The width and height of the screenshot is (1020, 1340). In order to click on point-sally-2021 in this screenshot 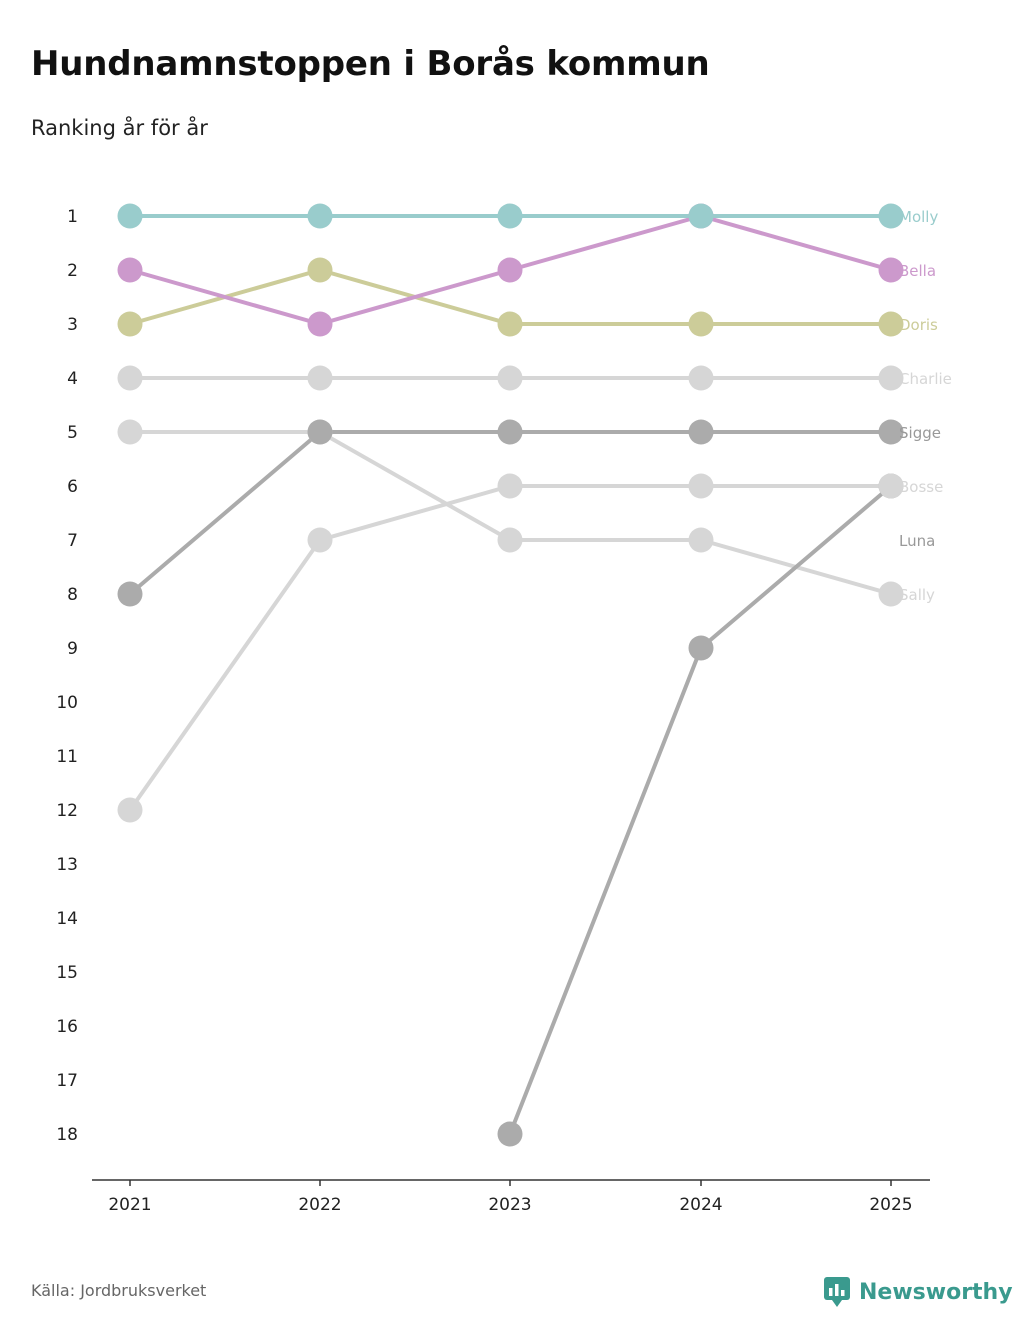, I will do `click(130, 432)`.